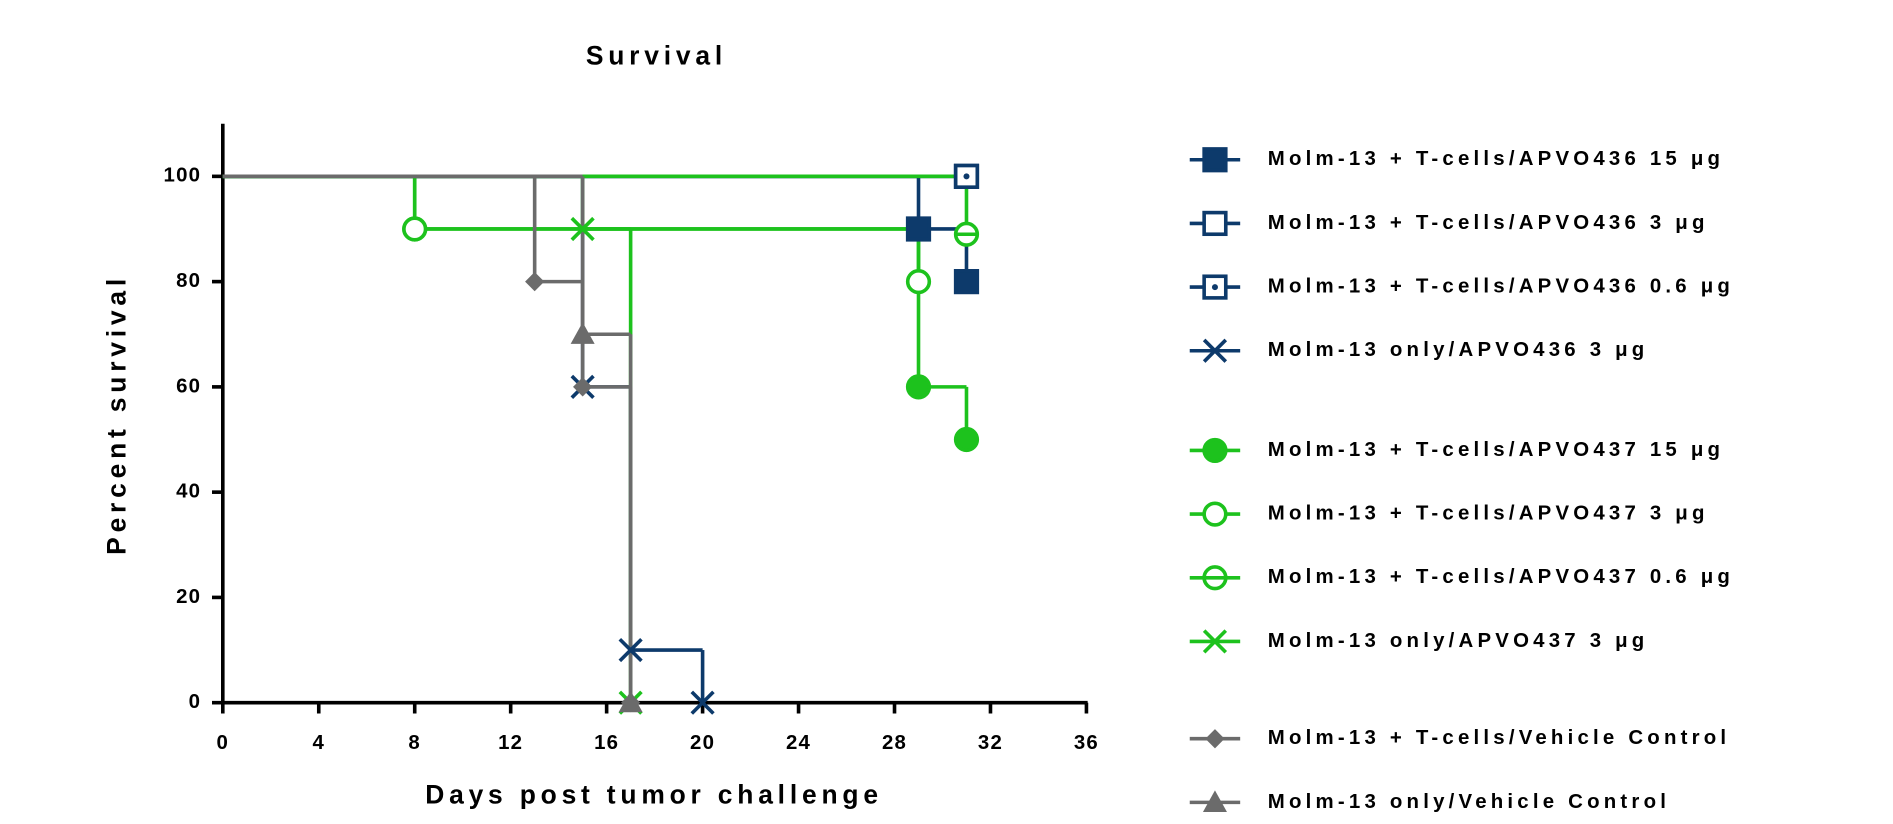 This screenshot has width=1893, height=824. Describe the element at coordinates (1496, 450) in the screenshot. I see `legend-label: Molm-13 + T-cells/APVO437 15 μg` at that location.